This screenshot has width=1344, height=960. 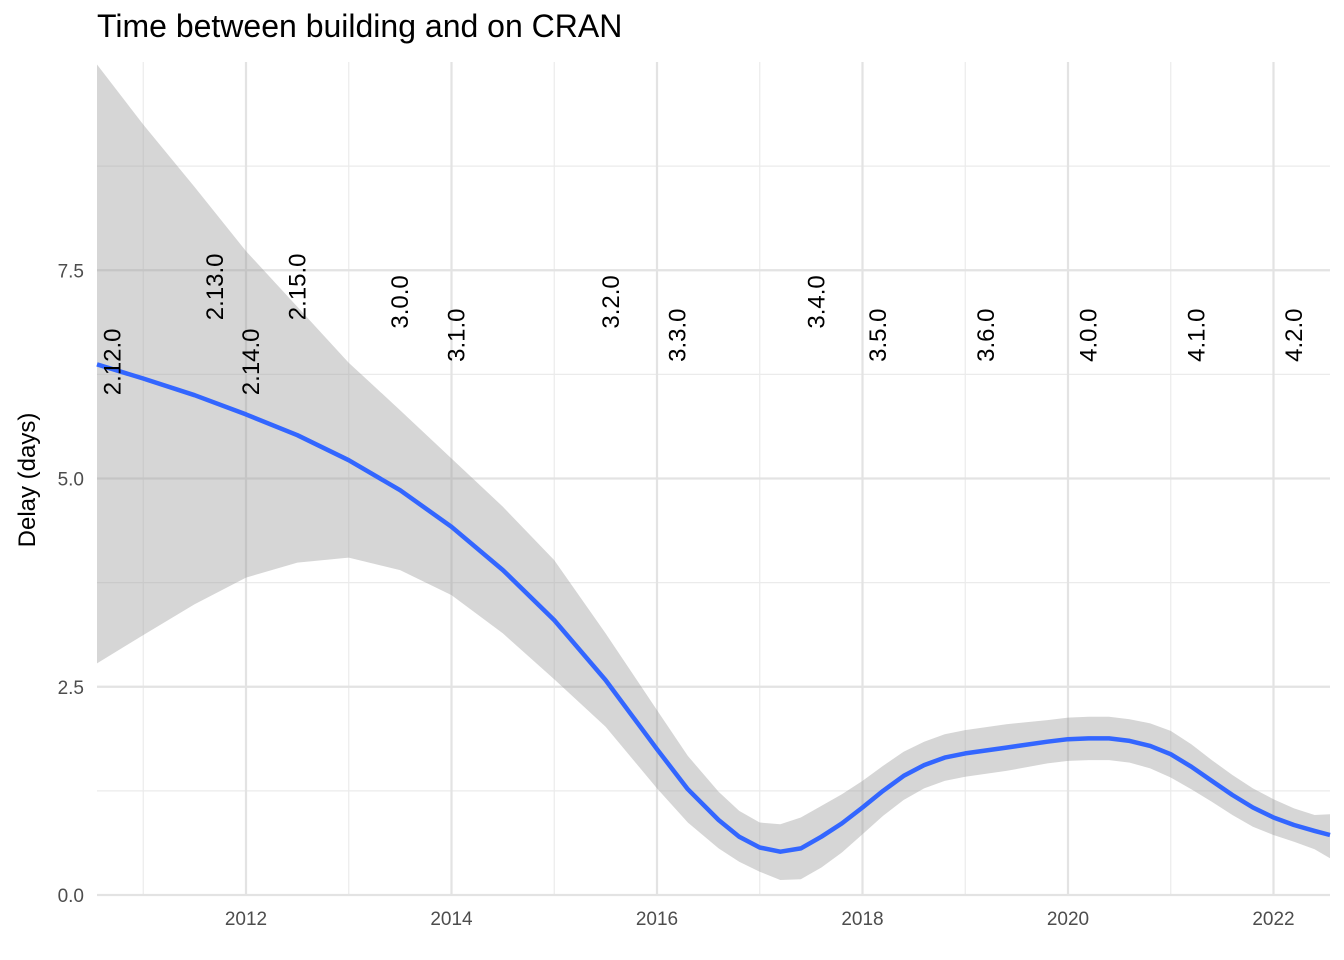 What do you see at coordinates (215, 286) in the screenshot?
I see `version-label: 2.13.0` at bounding box center [215, 286].